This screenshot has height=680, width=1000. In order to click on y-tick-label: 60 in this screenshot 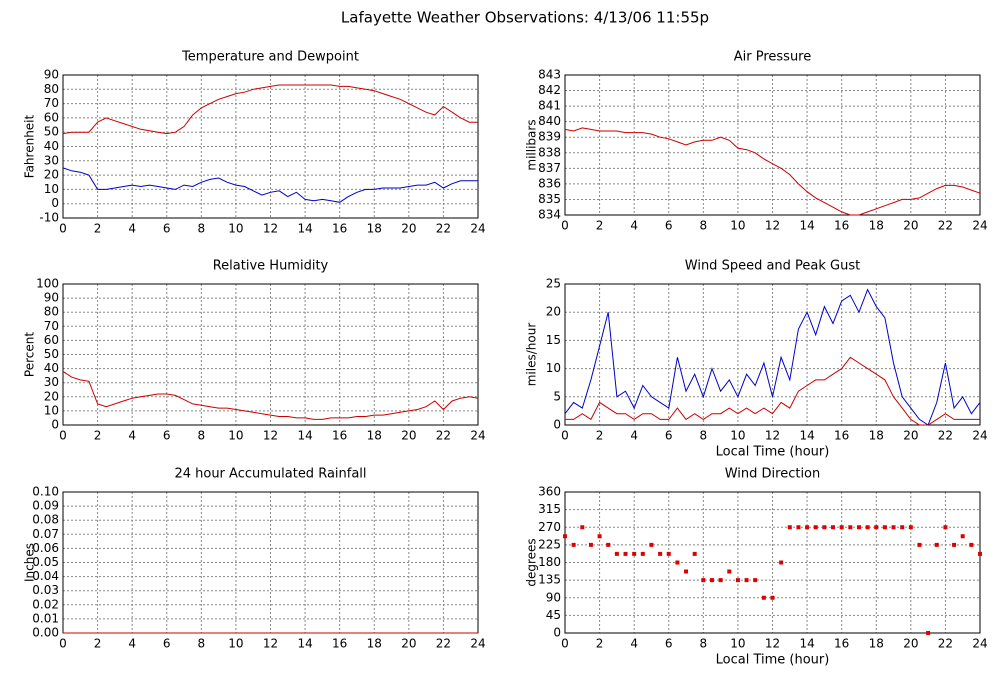, I will do `click(51, 340)`.